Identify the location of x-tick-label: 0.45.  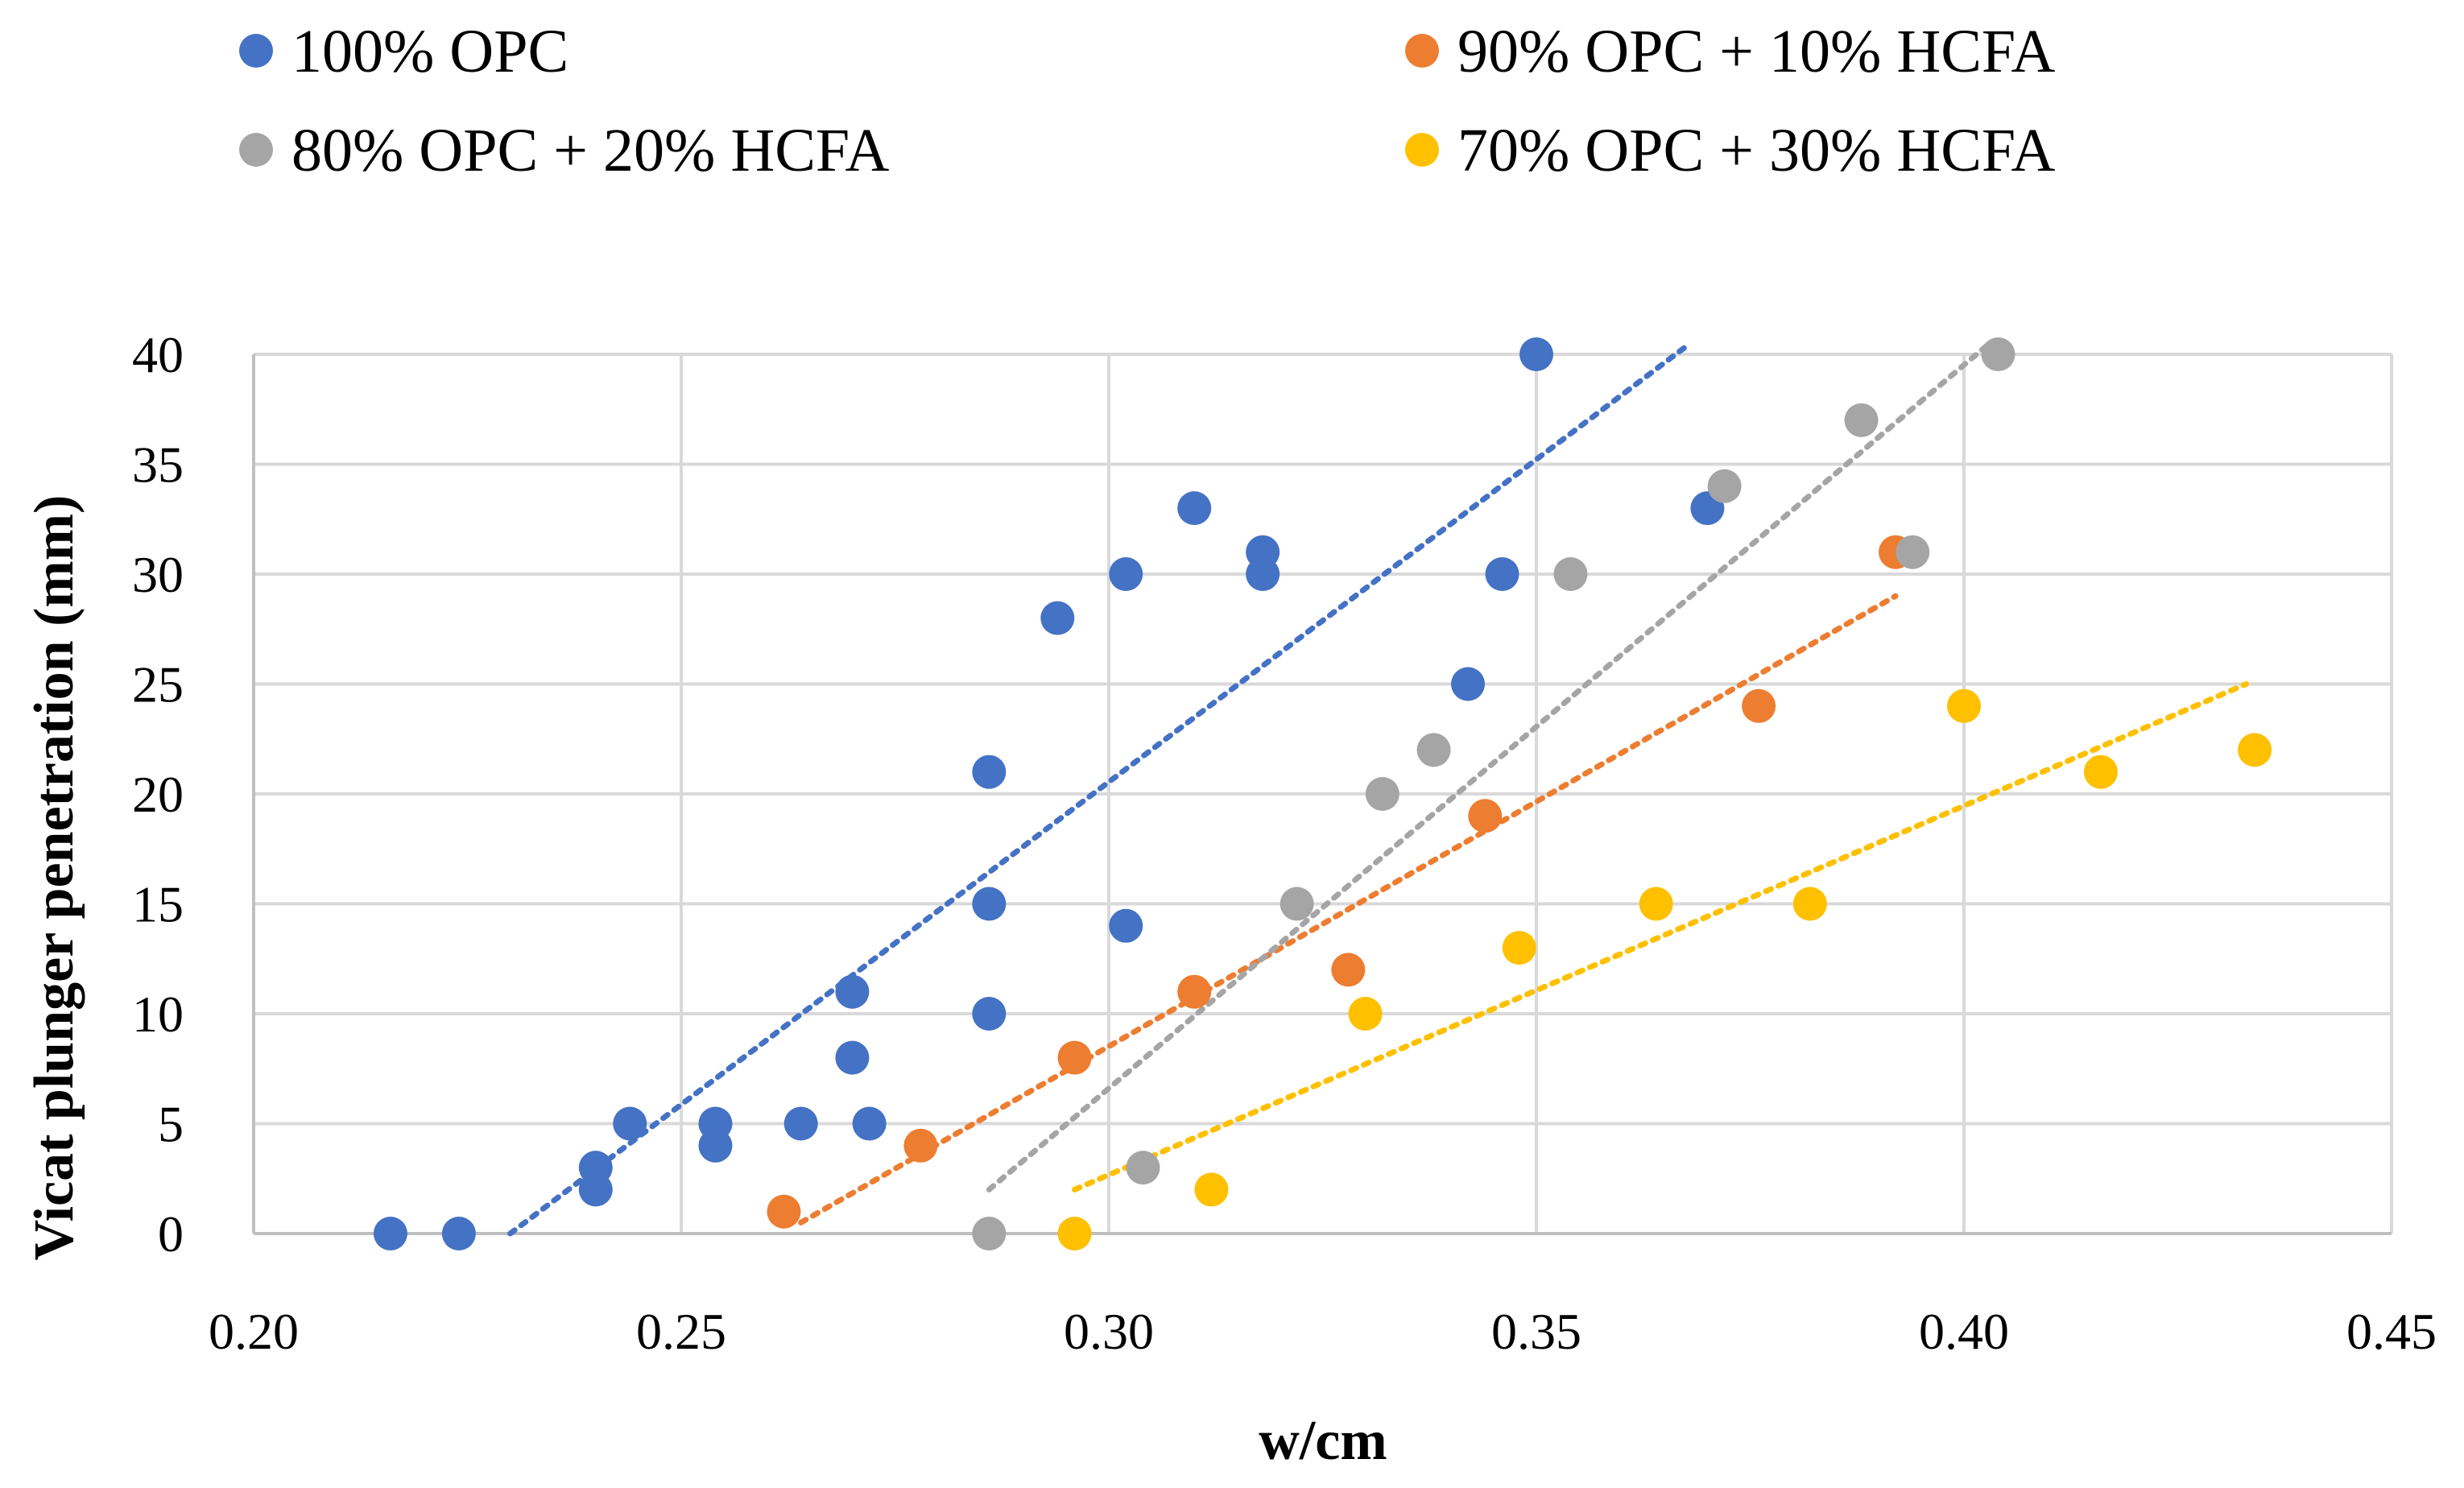
(2391, 1332).